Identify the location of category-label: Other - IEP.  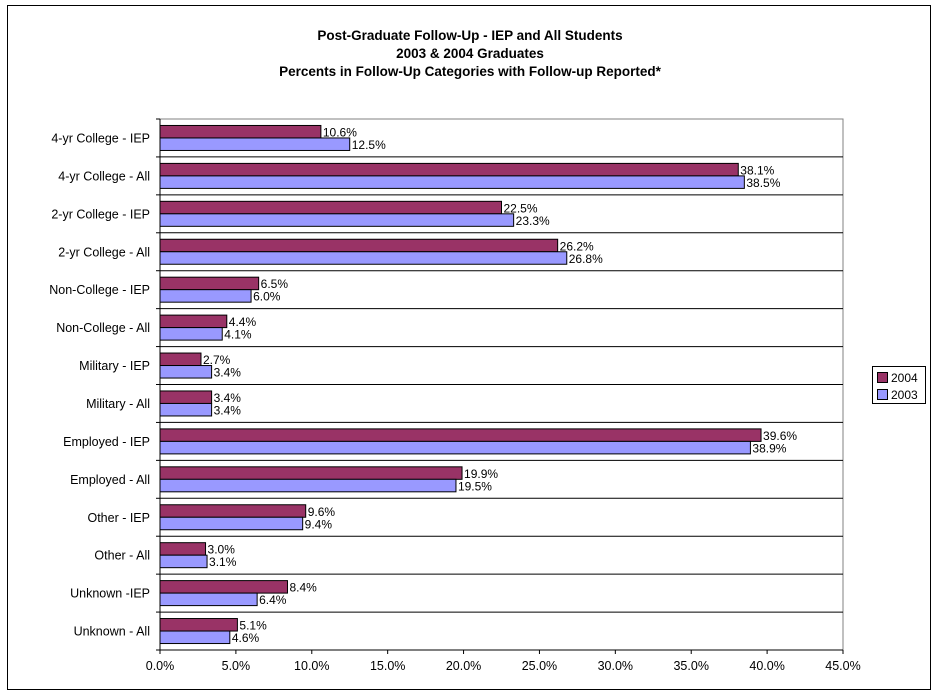
(118, 518).